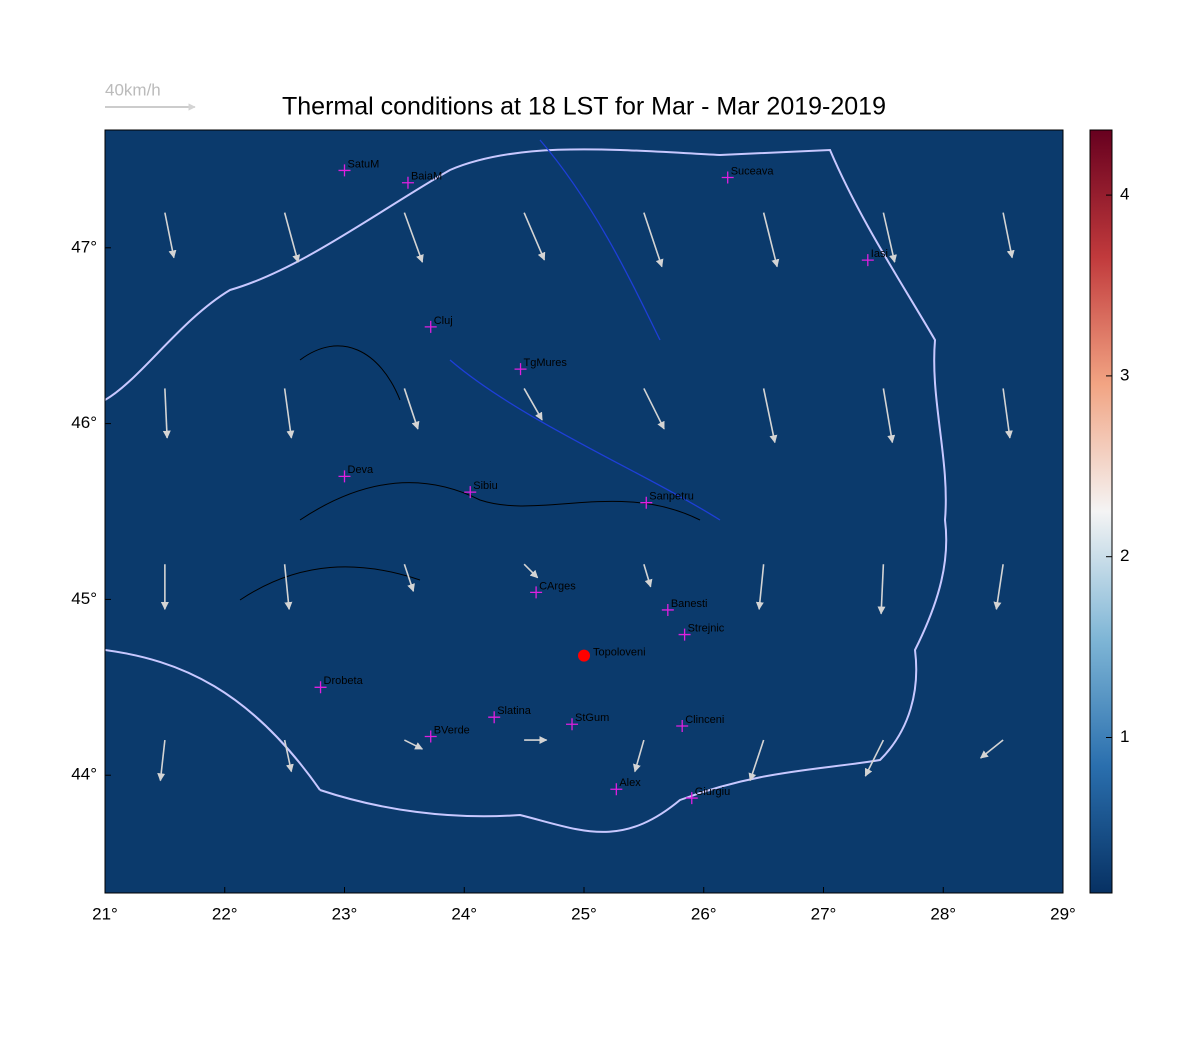 The height and width of the screenshot is (1055, 1200). What do you see at coordinates (225, 913) in the screenshot?
I see `x-tick-label: 22°` at bounding box center [225, 913].